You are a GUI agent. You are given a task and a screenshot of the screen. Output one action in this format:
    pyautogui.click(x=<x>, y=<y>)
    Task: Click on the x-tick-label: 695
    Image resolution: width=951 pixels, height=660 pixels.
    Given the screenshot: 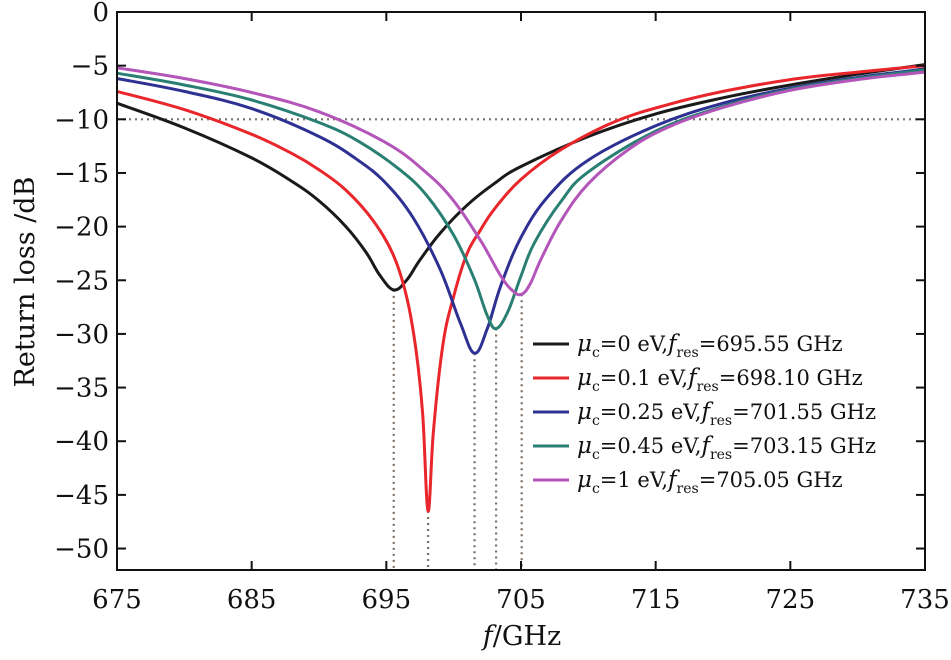 What is the action you would take?
    pyautogui.click(x=387, y=600)
    